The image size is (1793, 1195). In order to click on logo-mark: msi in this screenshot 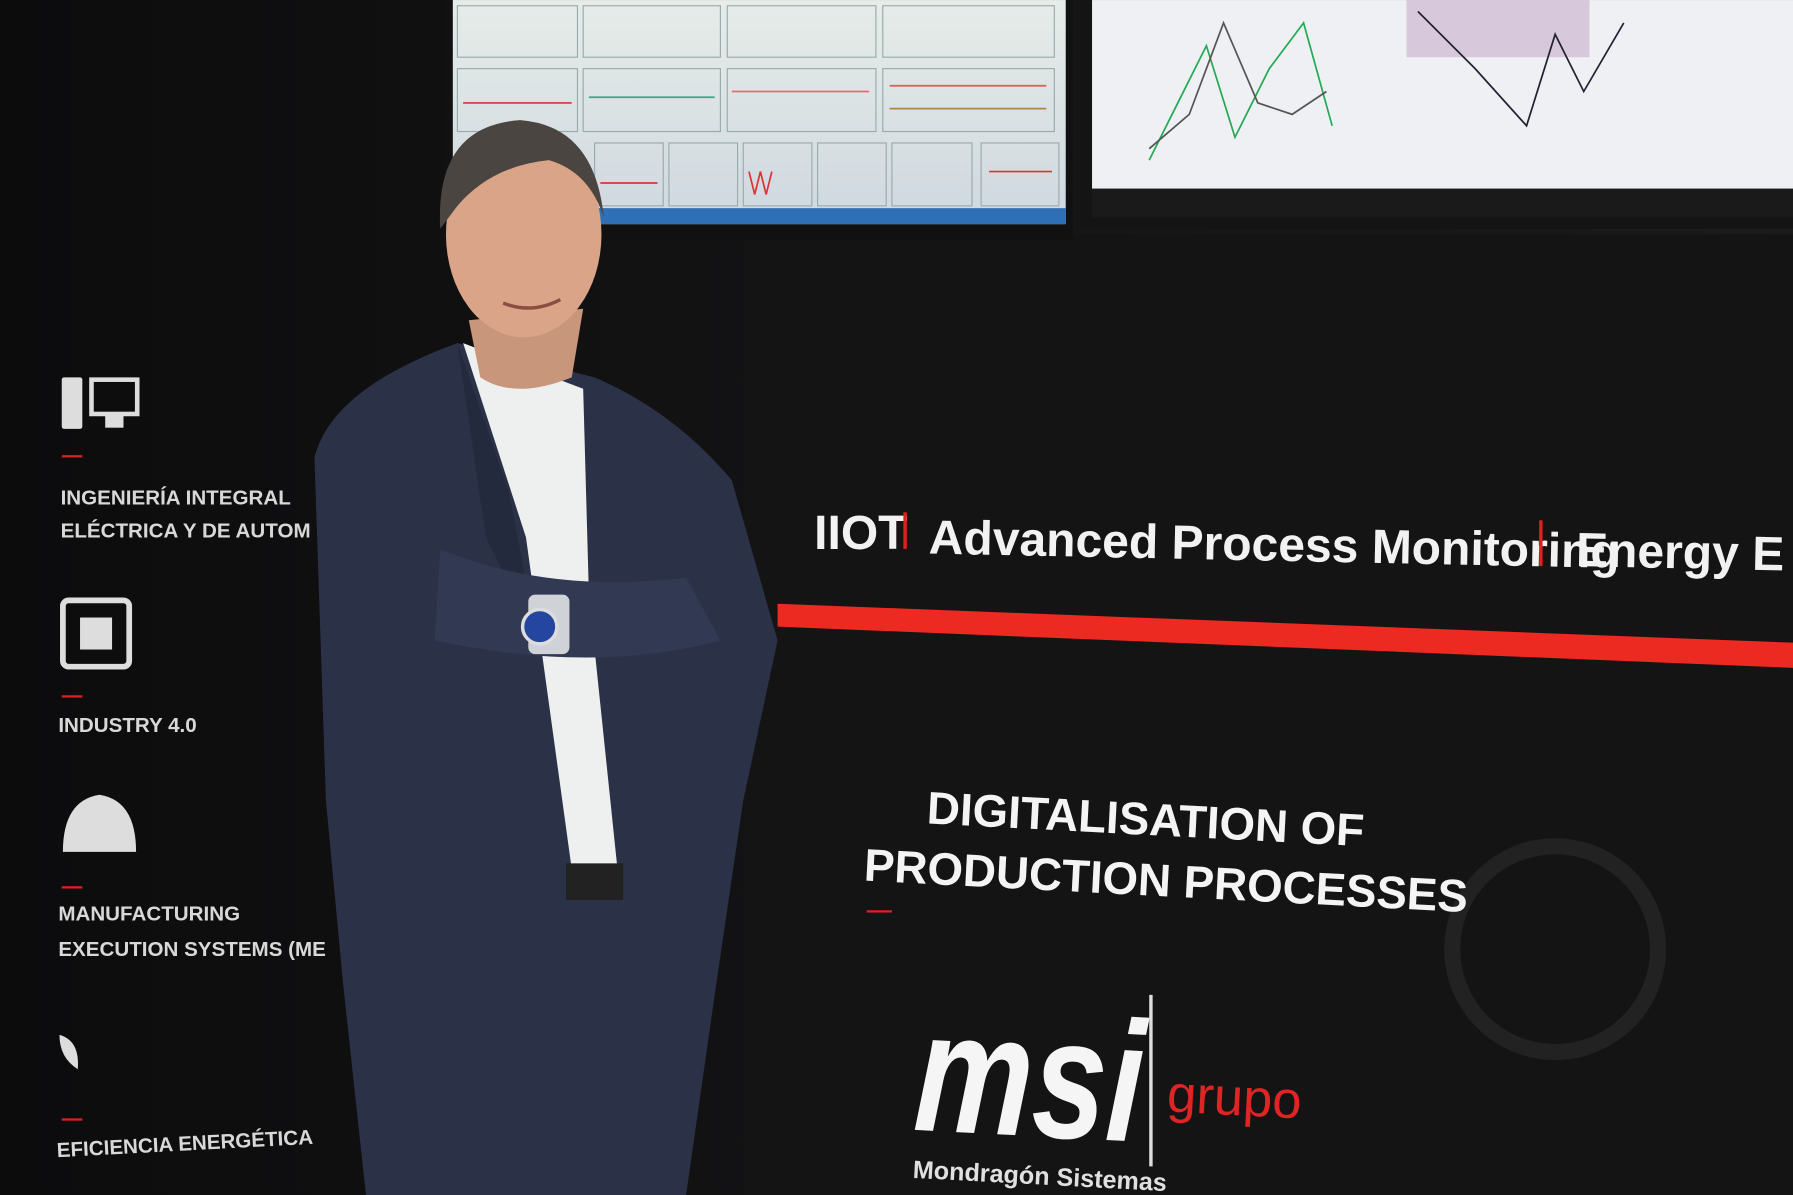, I will do `click(1031, 1077)`.